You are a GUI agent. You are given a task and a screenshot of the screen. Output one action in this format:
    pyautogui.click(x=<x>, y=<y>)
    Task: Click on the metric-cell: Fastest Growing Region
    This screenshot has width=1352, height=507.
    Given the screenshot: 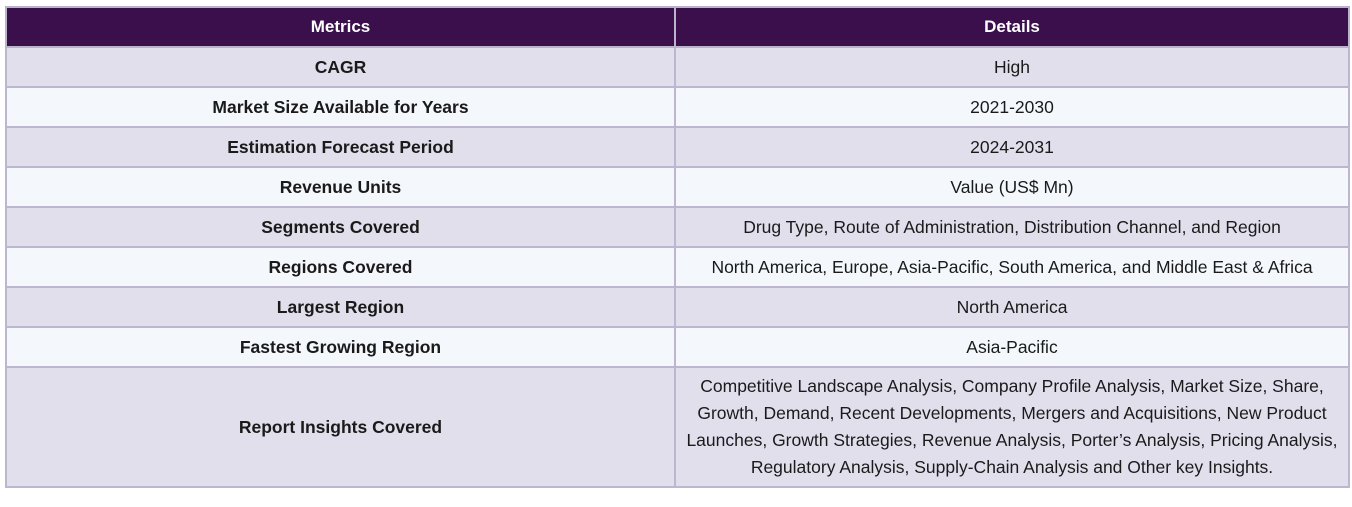 What is the action you would take?
    pyautogui.click(x=340, y=347)
    